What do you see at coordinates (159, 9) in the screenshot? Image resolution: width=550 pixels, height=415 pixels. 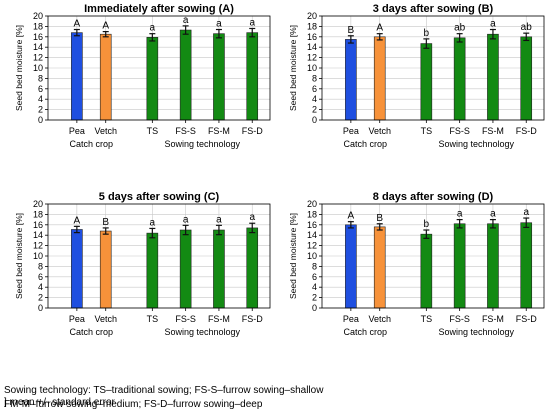 I see `chart-title: Immediately after sowing (A)` at bounding box center [159, 9].